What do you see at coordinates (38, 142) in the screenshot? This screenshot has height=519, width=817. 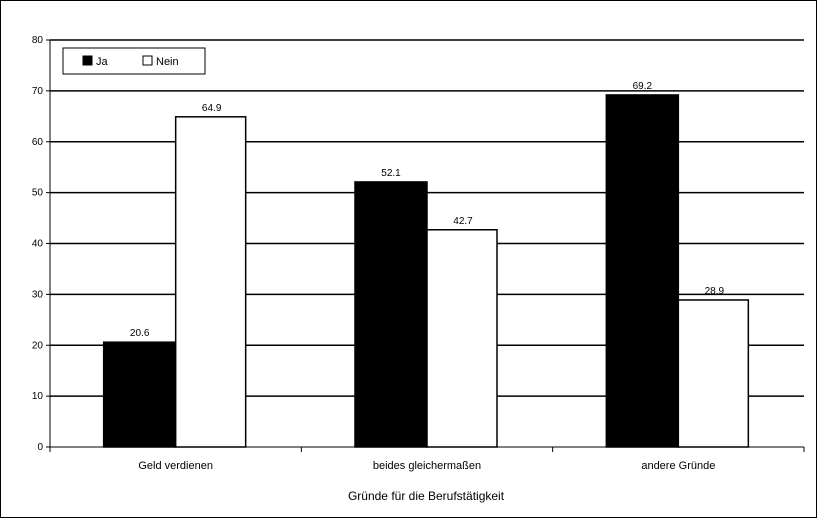 I see `y-tick-label: 60` at bounding box center [38, 142].